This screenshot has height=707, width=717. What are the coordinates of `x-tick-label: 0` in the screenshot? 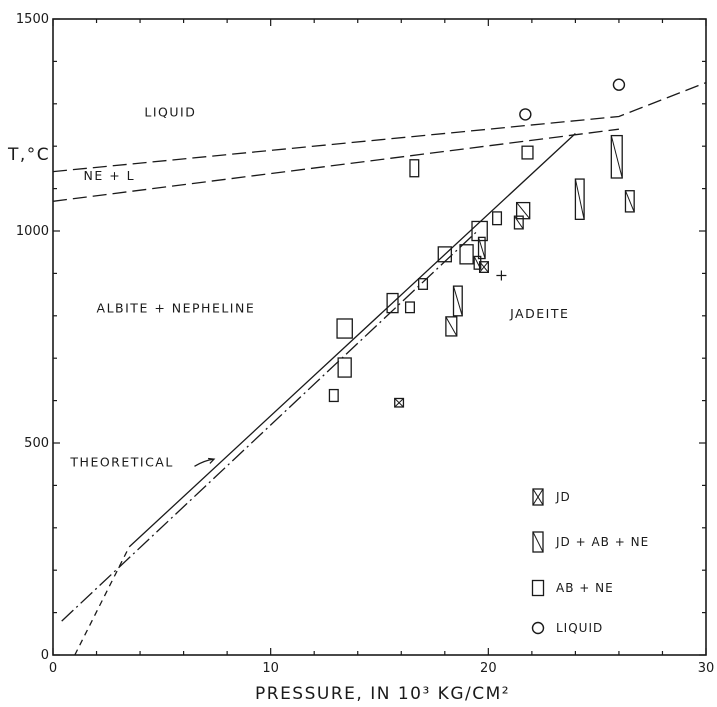 It's located at (53, 668).